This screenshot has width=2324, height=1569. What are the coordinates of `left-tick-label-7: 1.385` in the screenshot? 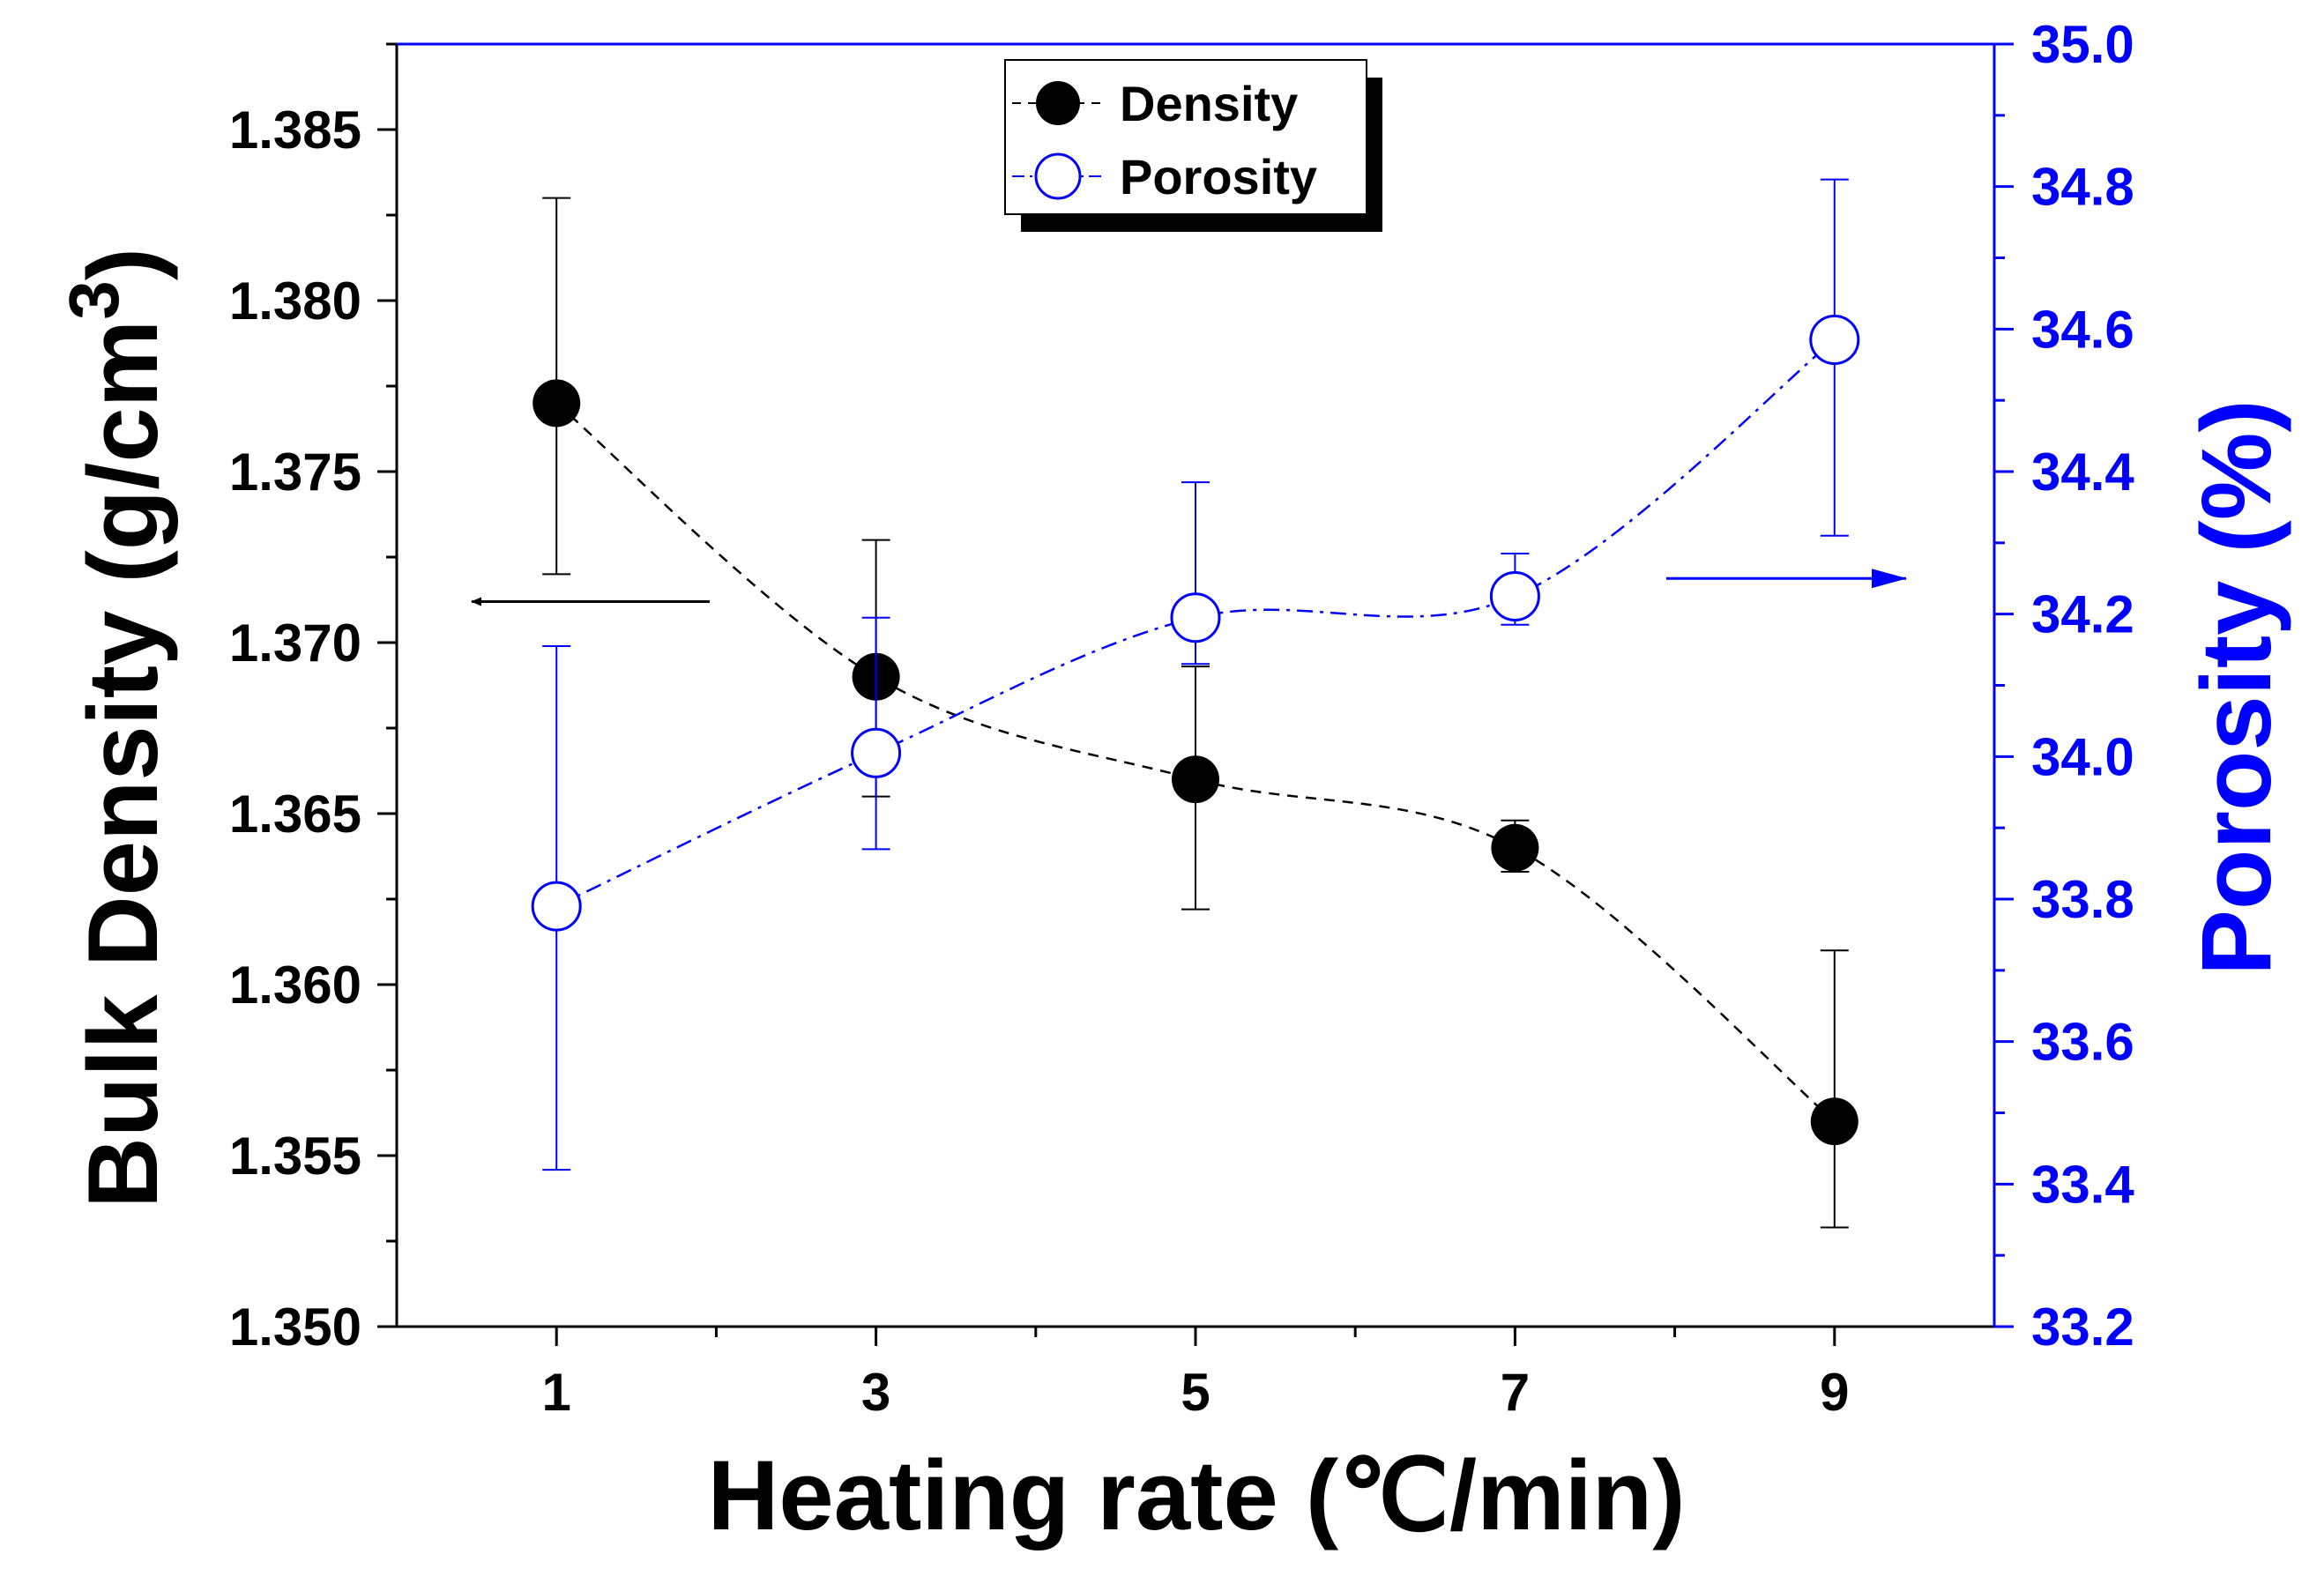 It's located at (295, 130).